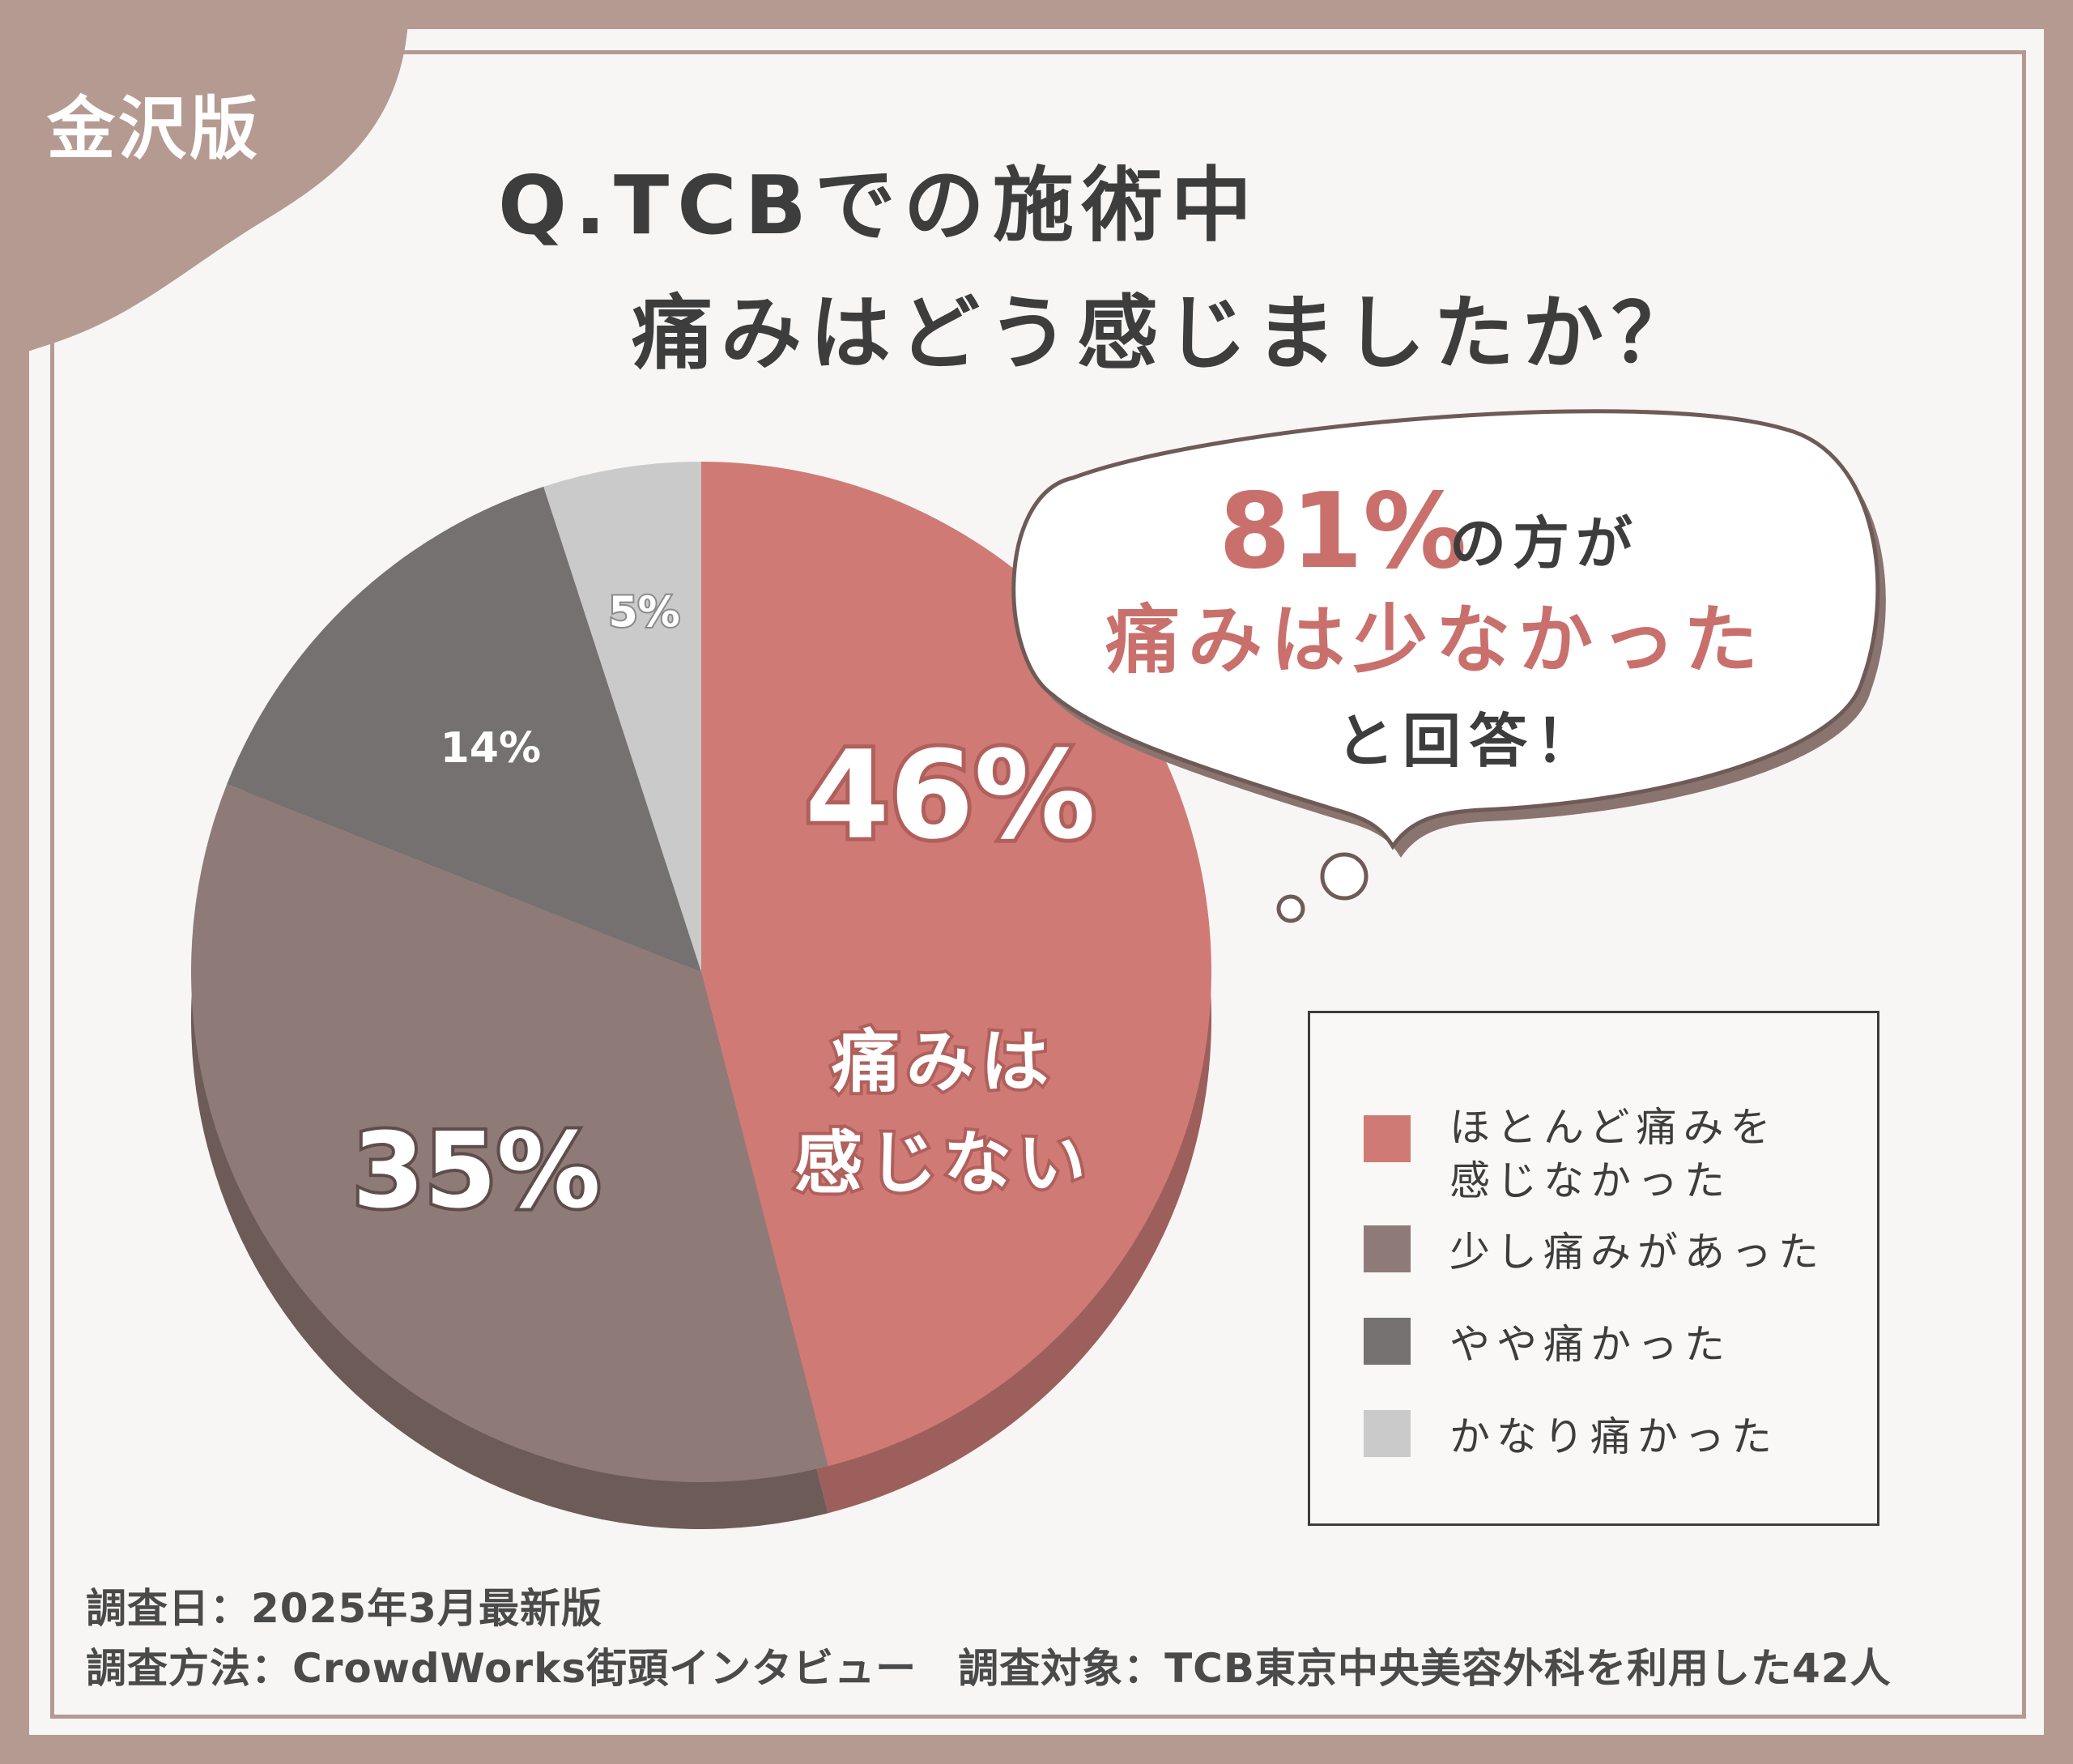 Image resolution: width=2073 pixels, height=1764 pixels. What do you see at coordinates (1637, 1252) in the screenshot?
I see `legend-label: 少し痛みがあった` at bounding box center [1637, 1252].